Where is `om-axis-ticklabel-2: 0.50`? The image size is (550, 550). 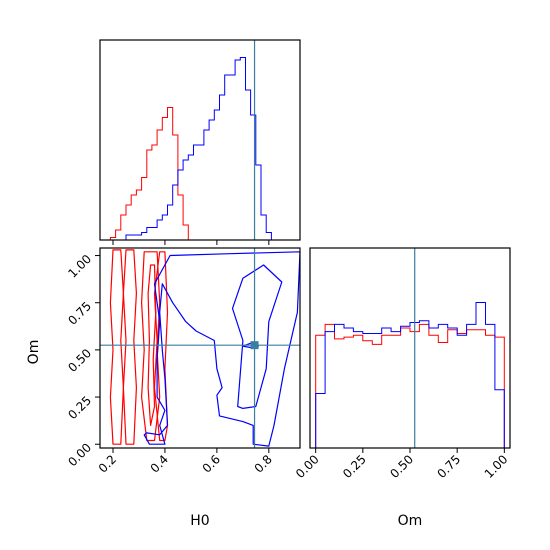
om-axis-ticklabel-2: 0.50 is located at coordinates (401, 466).